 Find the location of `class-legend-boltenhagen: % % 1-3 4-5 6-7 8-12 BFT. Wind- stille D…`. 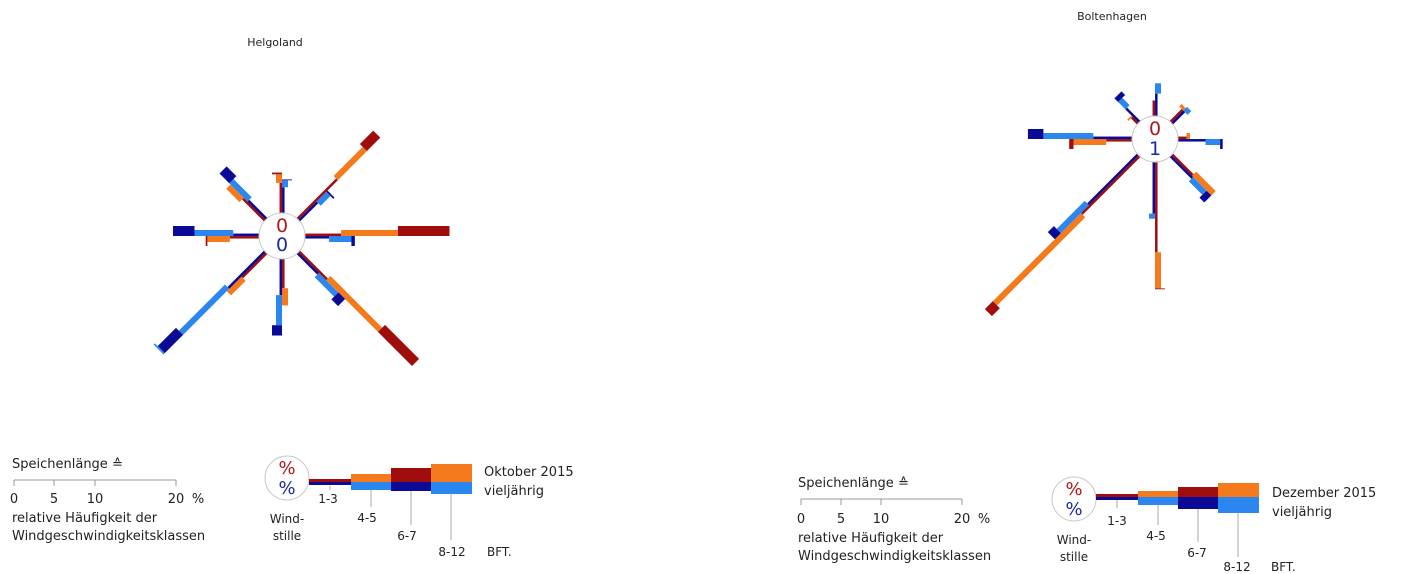

class-legend-boltenhagen: % % 1-3 4-5 6-7 8-12 BFT. Wind- stille D… is located at coordinates (1213, 525).